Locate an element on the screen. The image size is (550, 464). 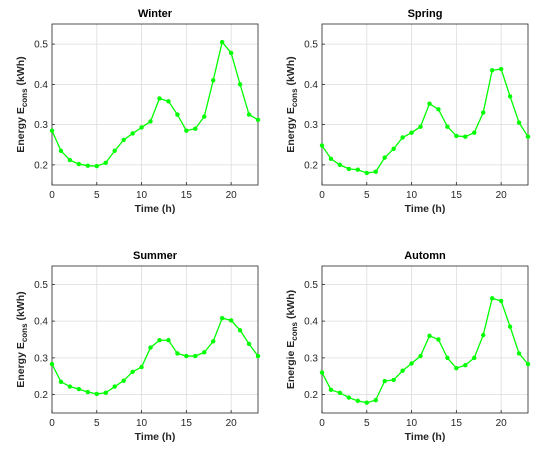
chart-title: Winter is located at coordinates (155, 14).